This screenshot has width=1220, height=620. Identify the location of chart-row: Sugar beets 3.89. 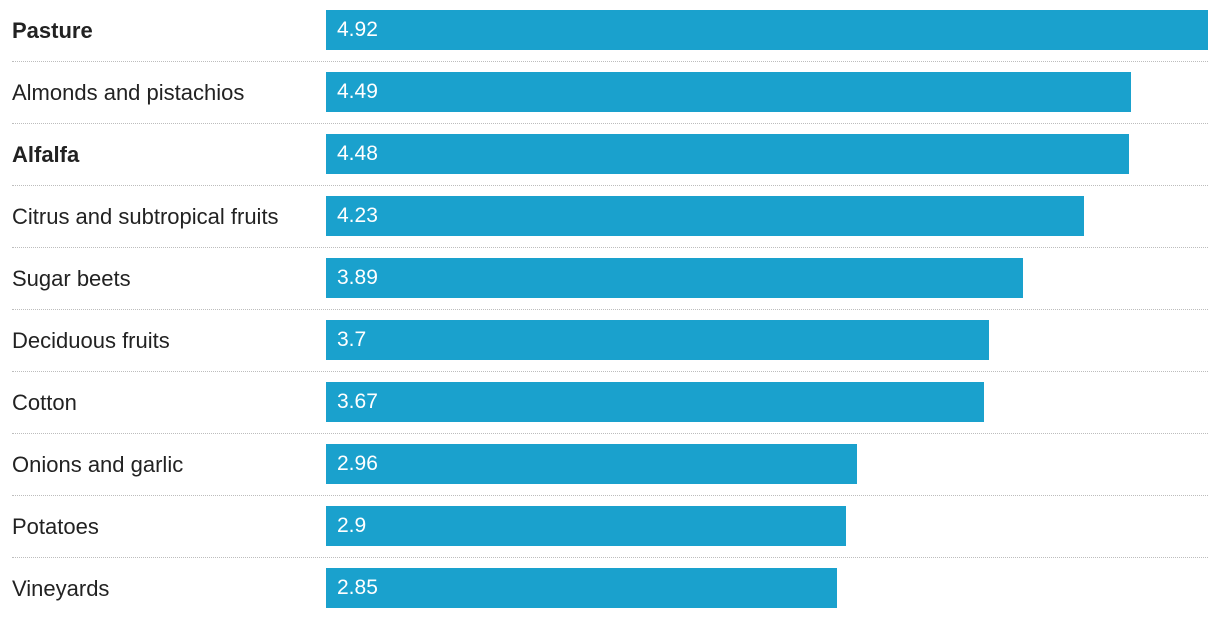
(604, 279).